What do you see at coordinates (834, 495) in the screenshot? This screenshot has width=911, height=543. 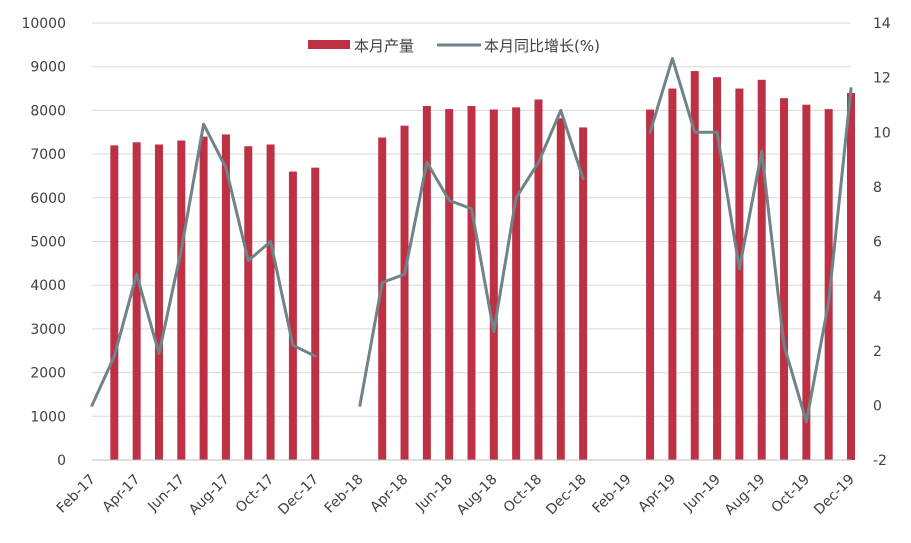 I see `x-tick-label: Dec-19` at bounding box center [834, 495].